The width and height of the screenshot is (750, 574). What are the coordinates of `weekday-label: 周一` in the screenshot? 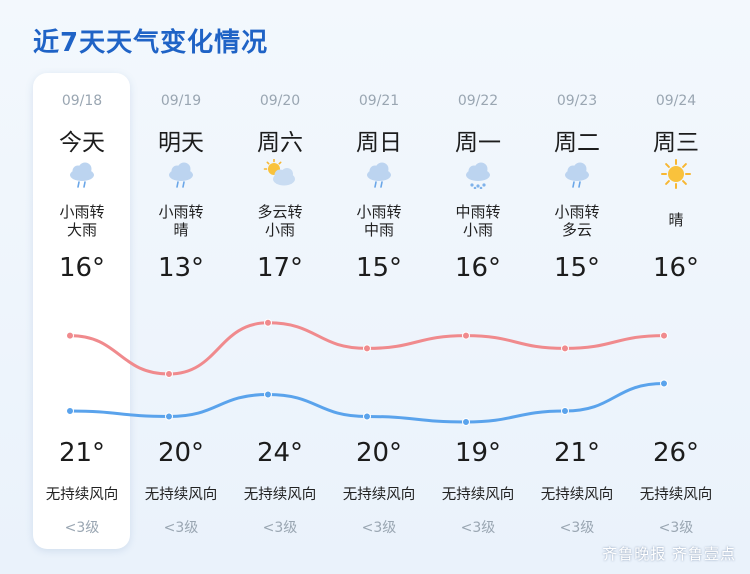 It's located at (478, 143).